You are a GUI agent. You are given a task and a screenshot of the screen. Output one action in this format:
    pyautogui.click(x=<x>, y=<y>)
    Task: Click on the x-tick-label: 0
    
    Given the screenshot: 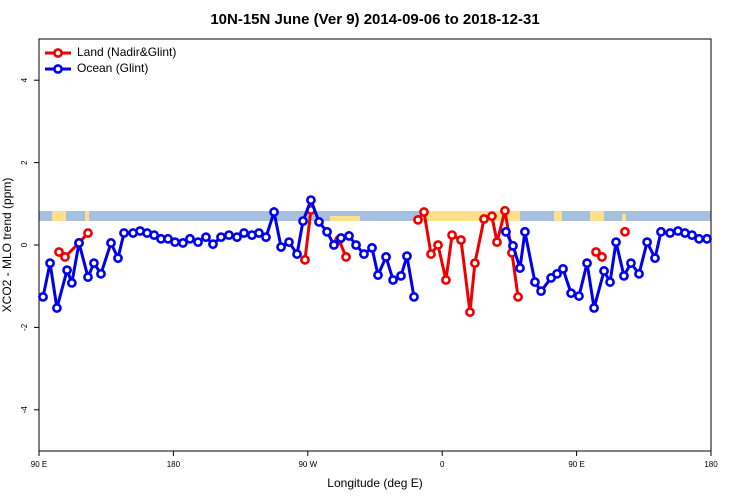 What is the action you would take?
    pyautogui.click(x=442, y=464)
    